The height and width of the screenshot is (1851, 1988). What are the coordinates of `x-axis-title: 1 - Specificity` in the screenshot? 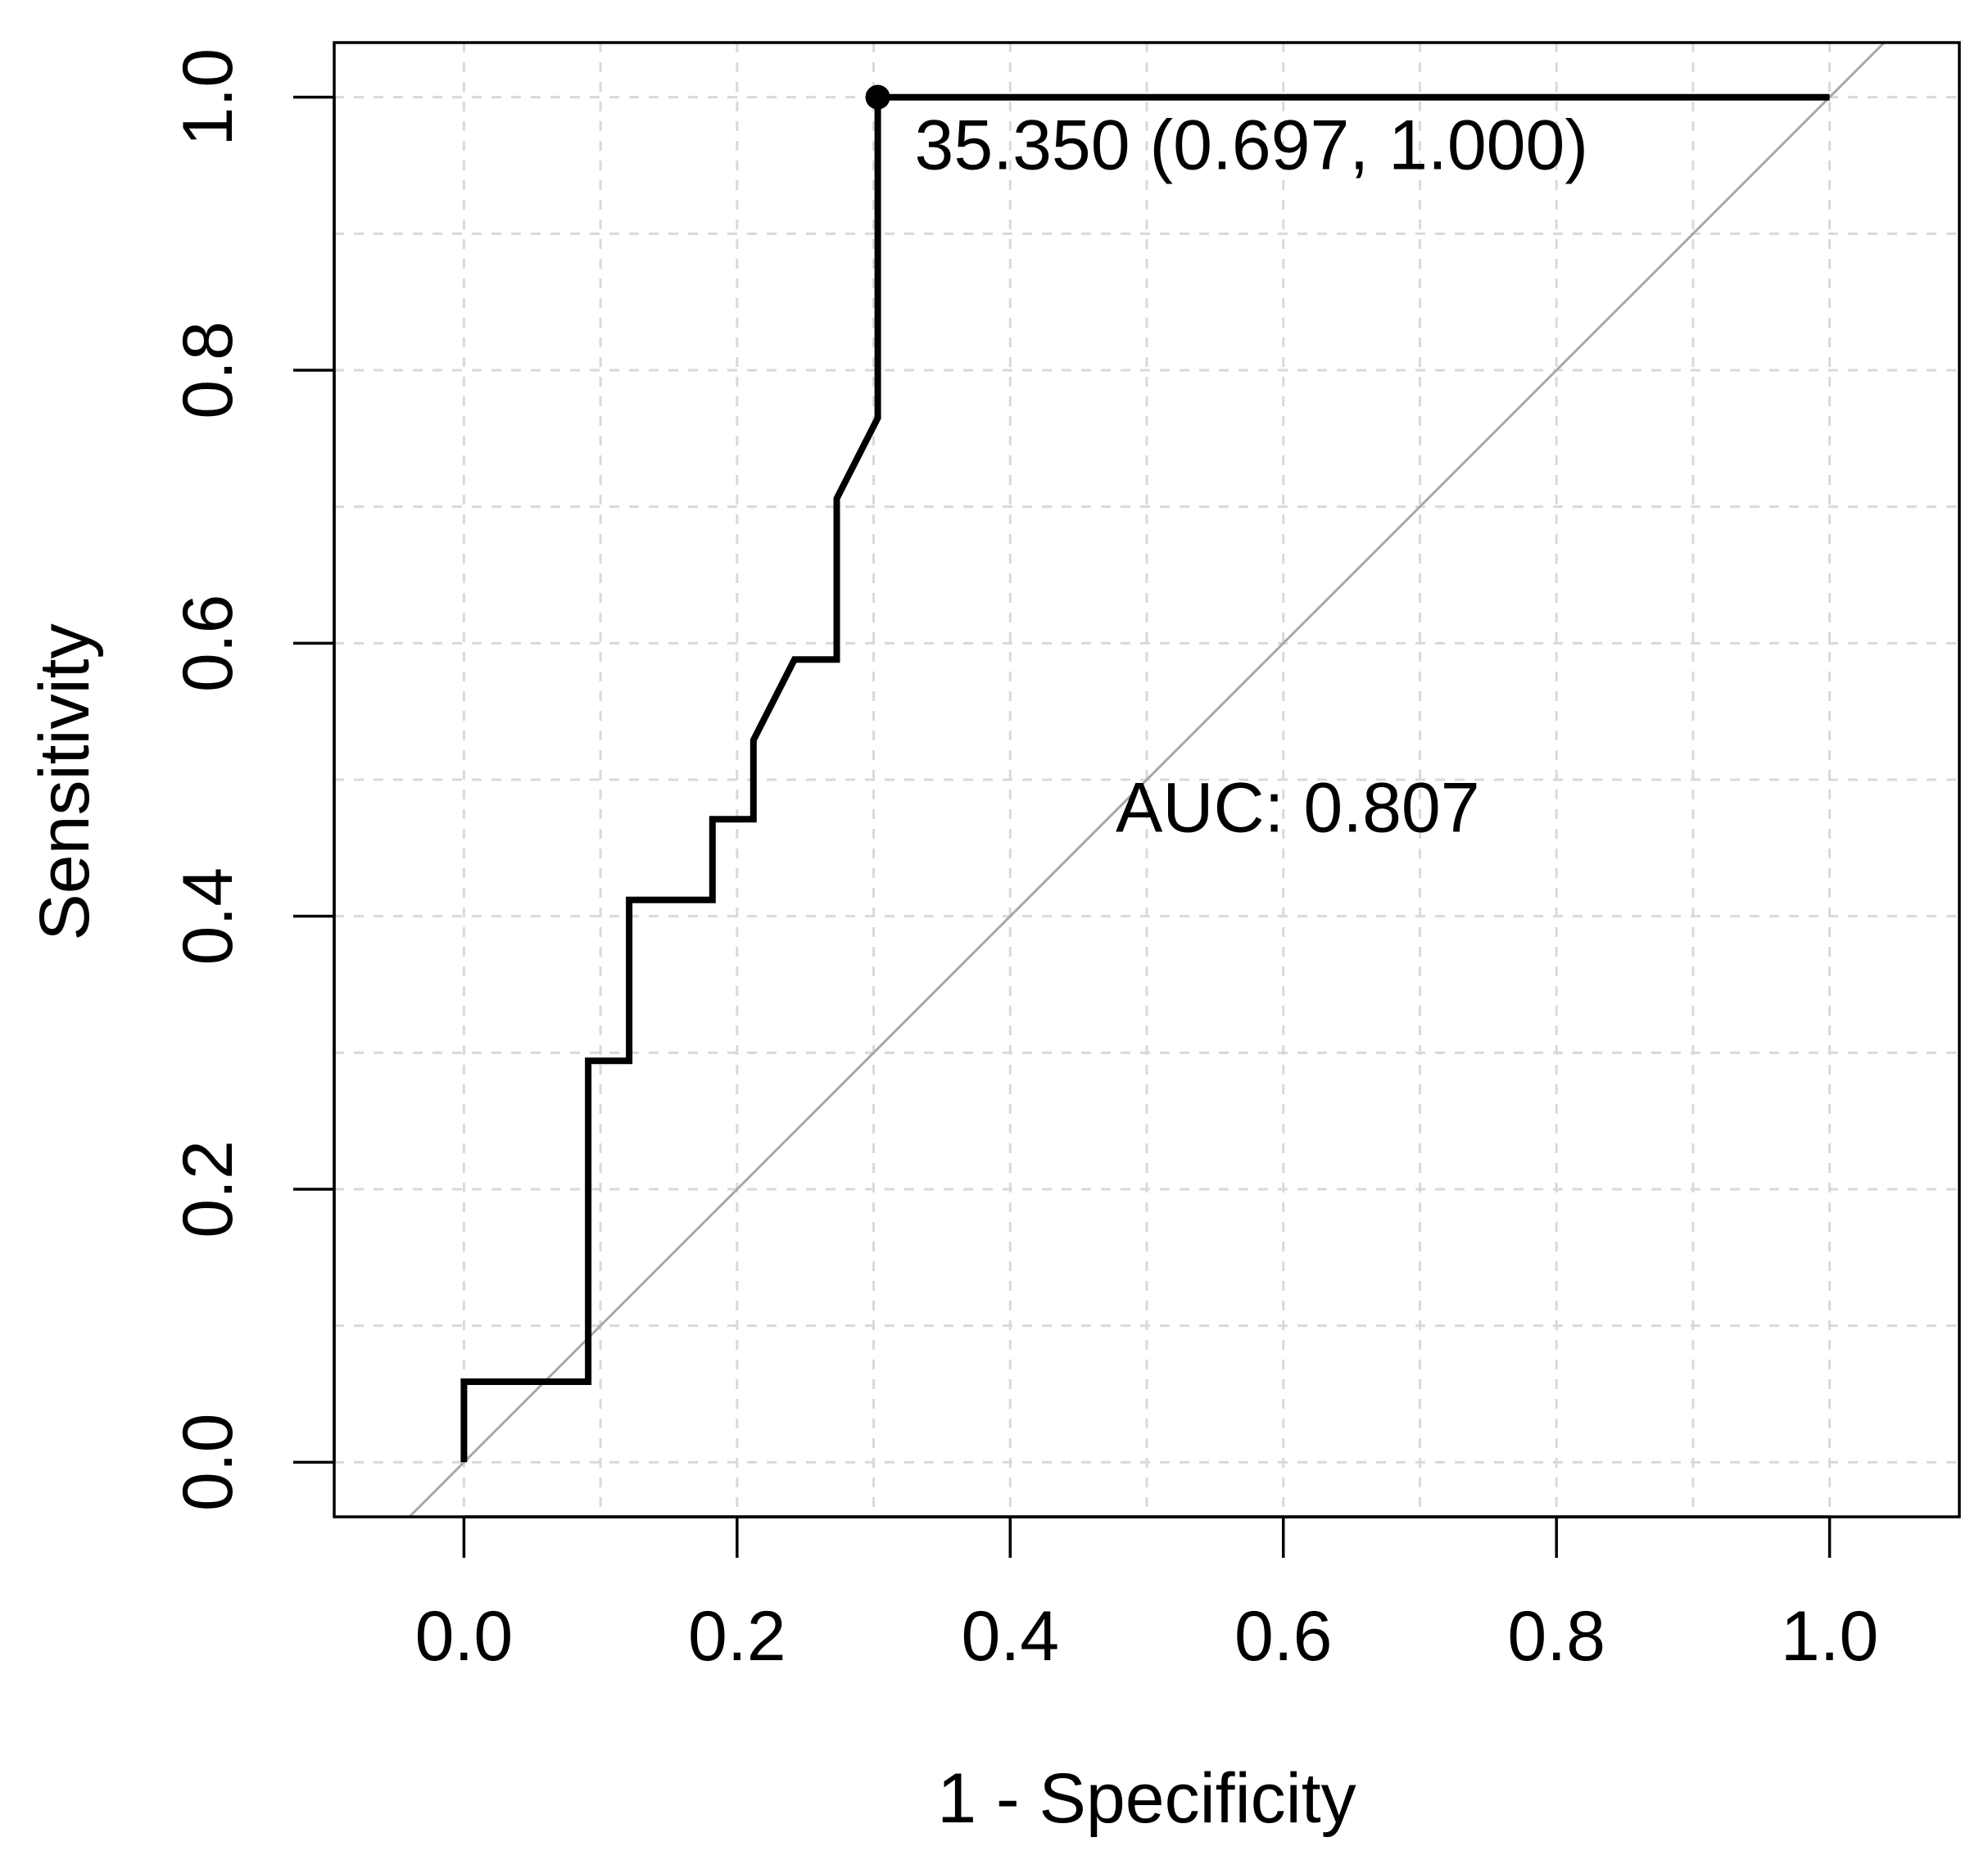 It's located at (1147, 1798).